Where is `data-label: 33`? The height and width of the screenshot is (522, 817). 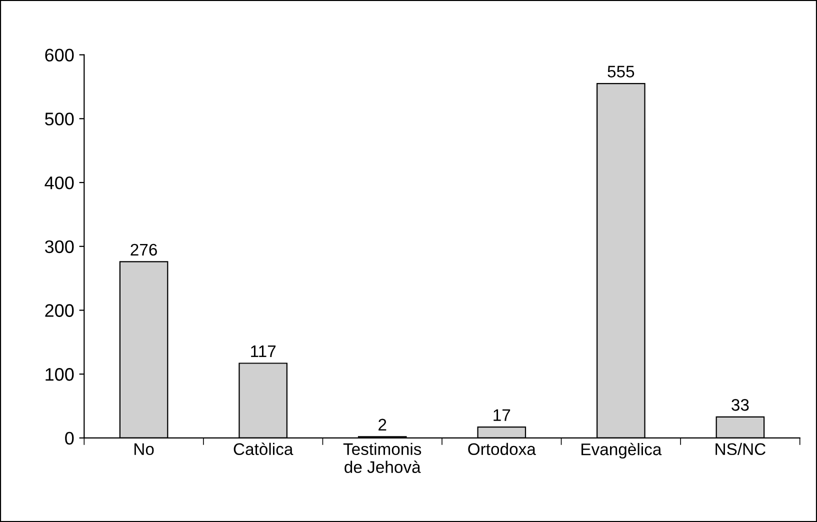
data-label: 33 is located at coordinates (740, 405).